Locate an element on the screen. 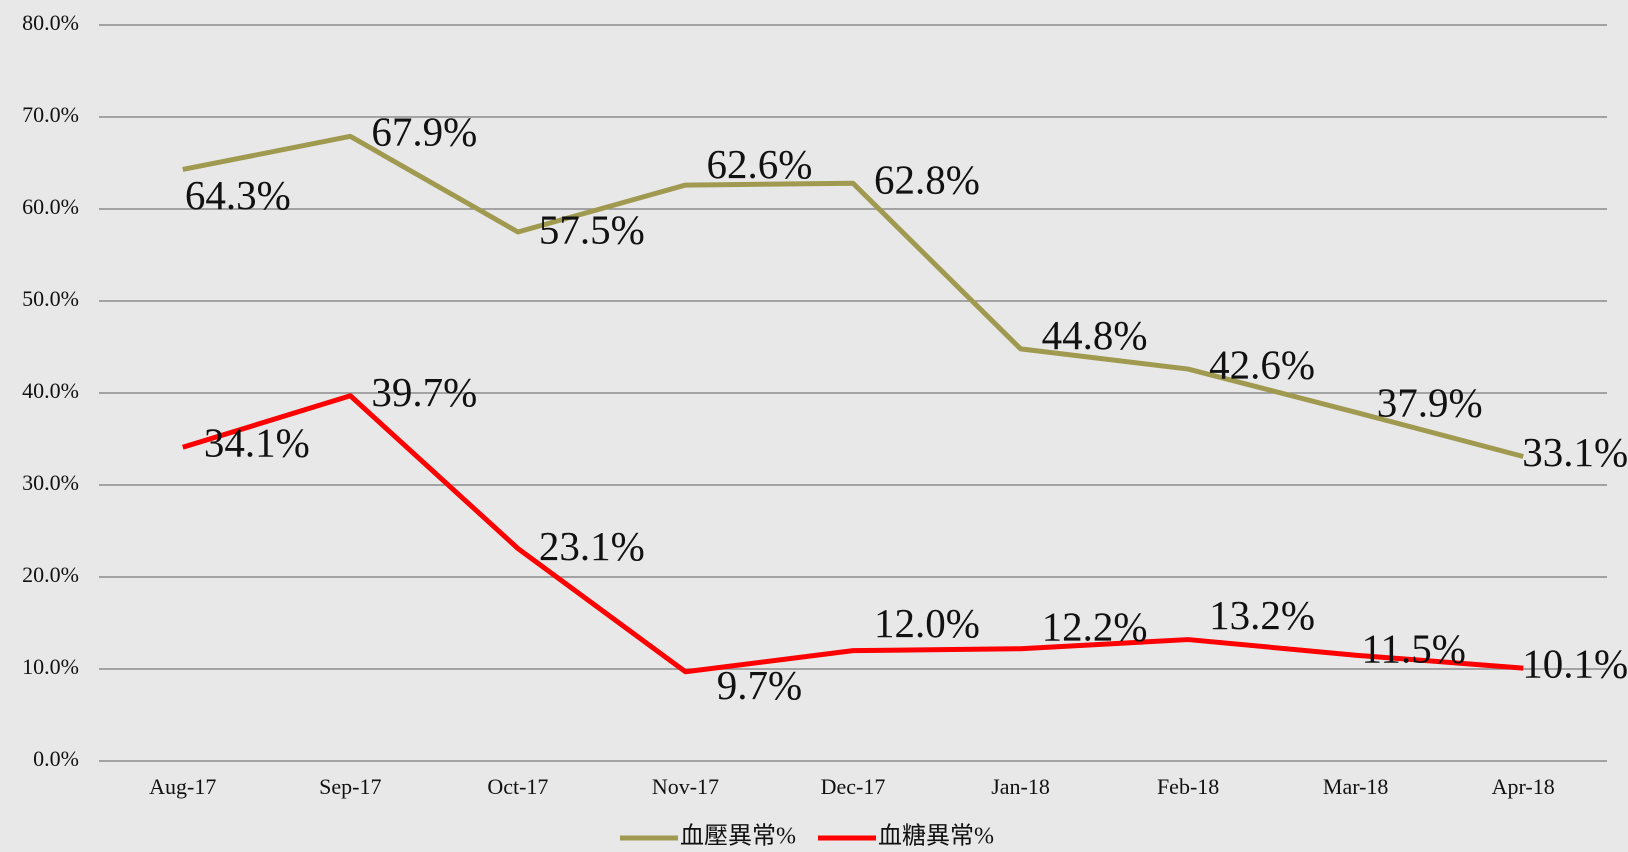 This screenshot has width=1628, height=852. x-tick-label: Nov-17 is located at coordinates (685, 786).